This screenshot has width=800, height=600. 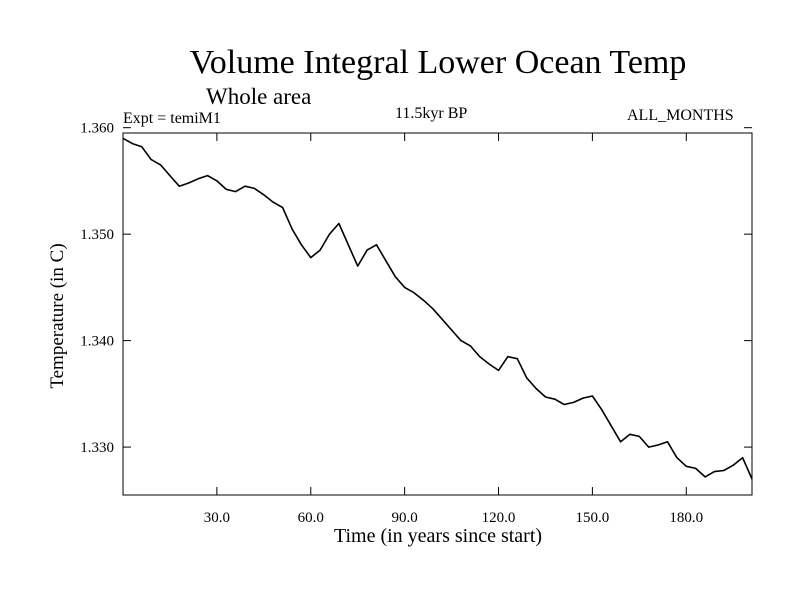 I want to click on chart-subtitle: Whole area, so click(x=259, y=96).